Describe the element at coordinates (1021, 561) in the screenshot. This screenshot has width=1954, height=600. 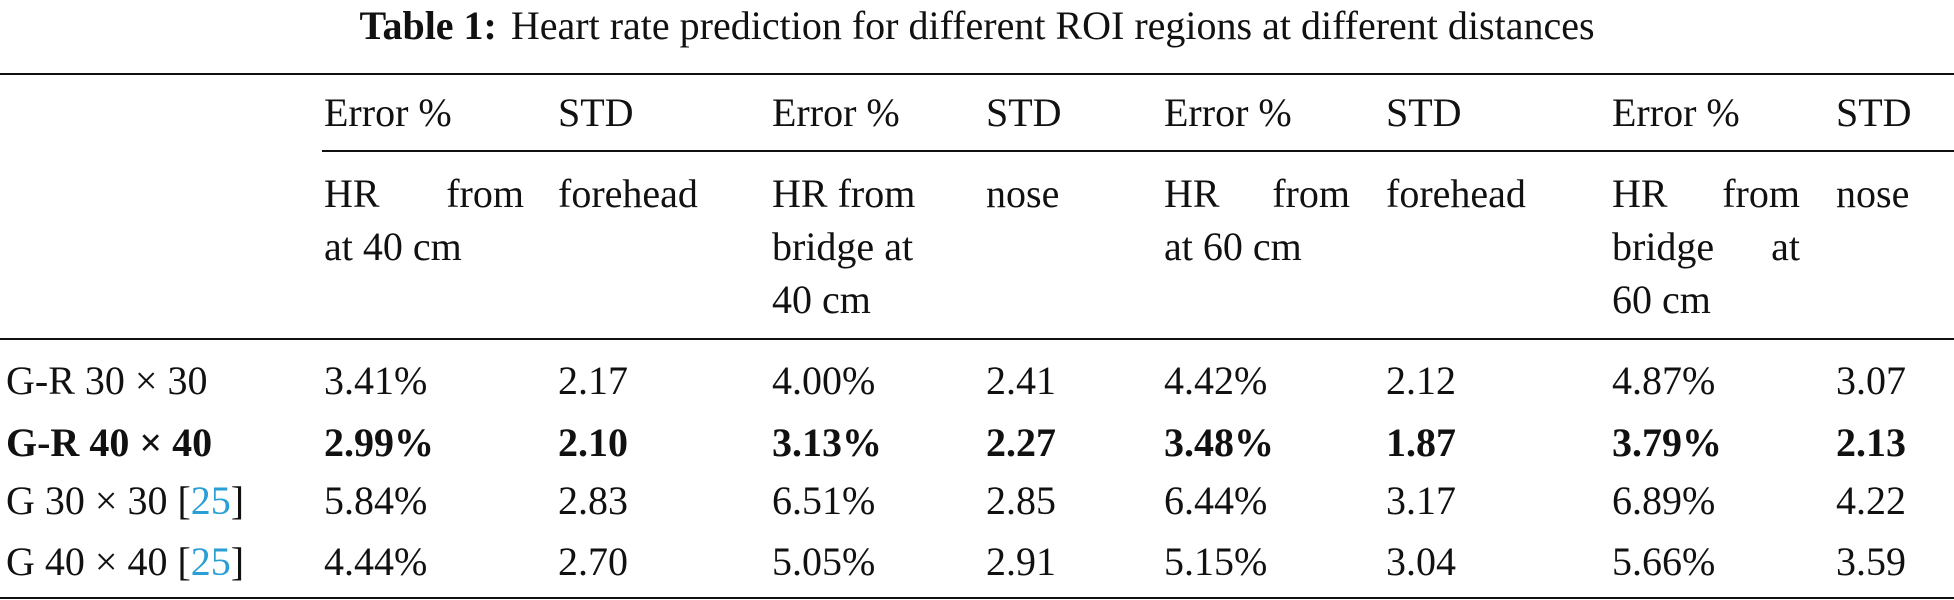
I see `table-cell: 2.91` at that location.